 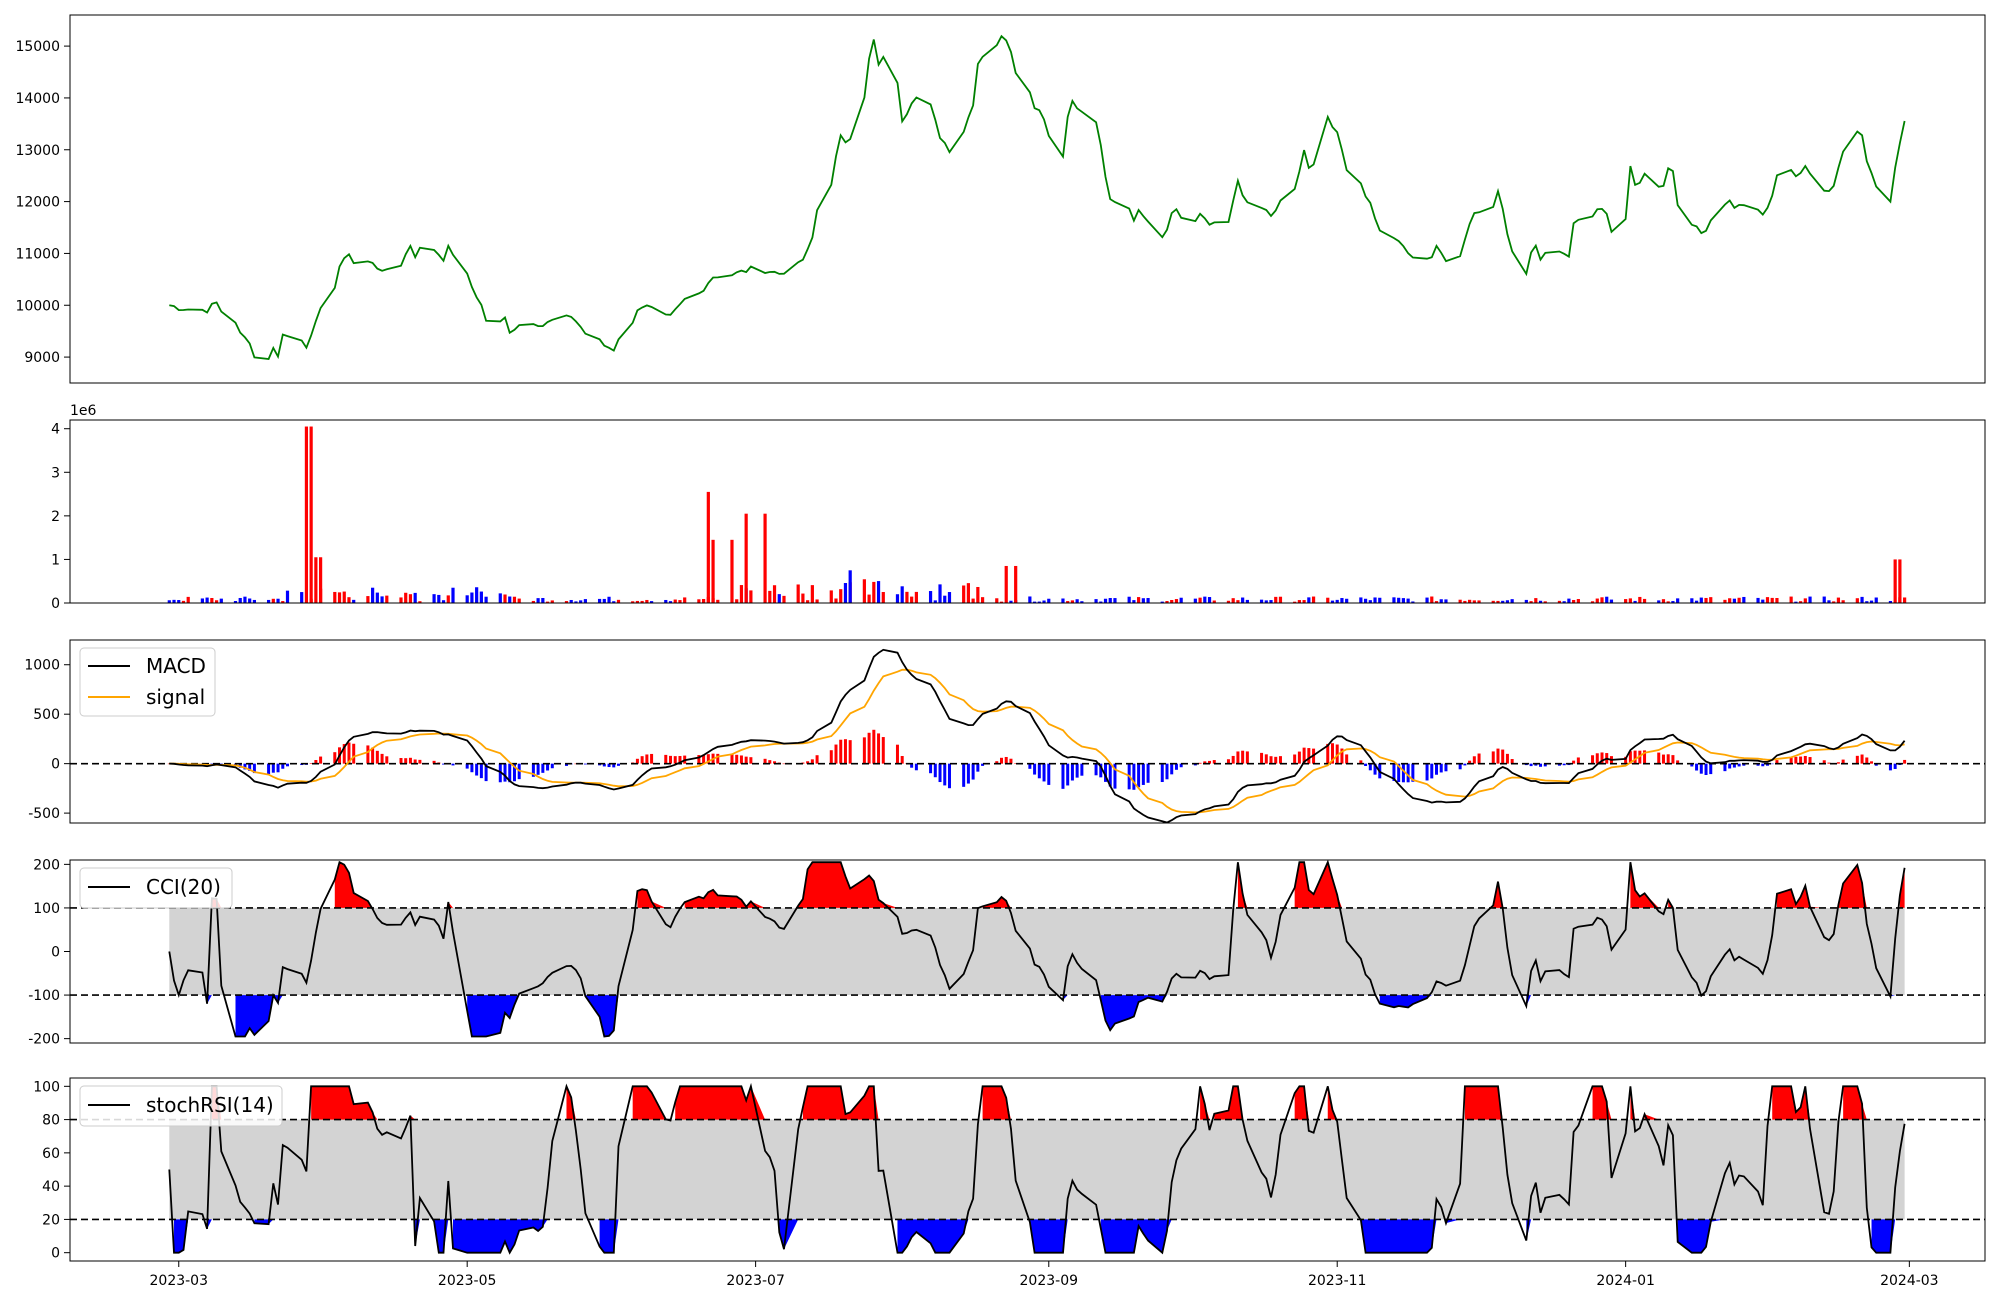 What do you see at coordinates (46, 865) in the screenshot?
I see `y-tick-label: 200` at bounding box center [46, 865].